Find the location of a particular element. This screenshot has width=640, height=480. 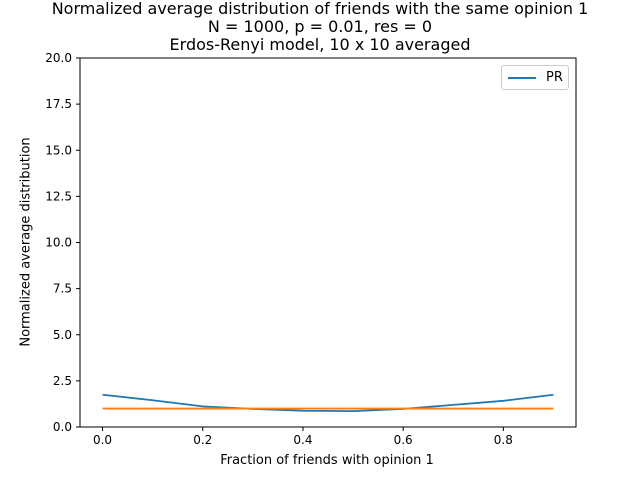

y-tick-label: 12.5 is located at coordinates (58, 196).